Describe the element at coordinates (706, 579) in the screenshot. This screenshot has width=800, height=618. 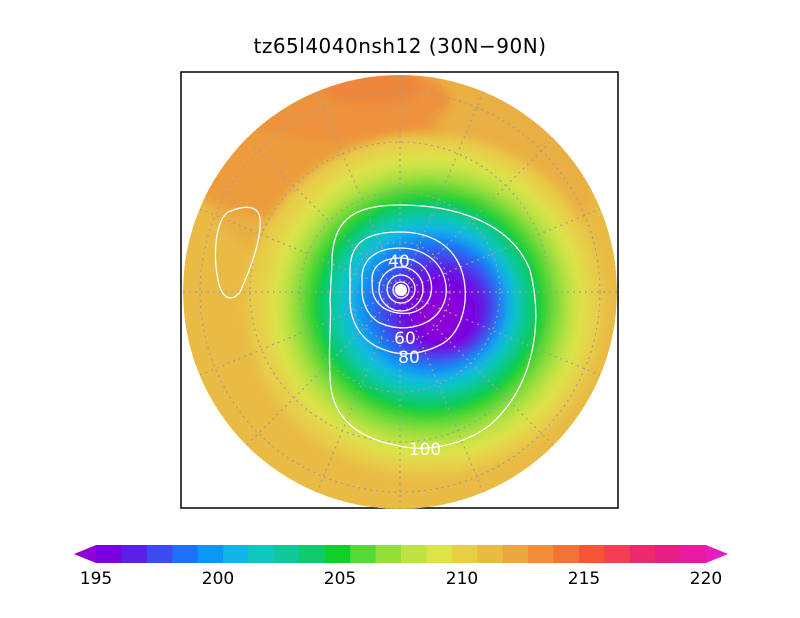
I see `colorbar-tick-label: 220` at that location.